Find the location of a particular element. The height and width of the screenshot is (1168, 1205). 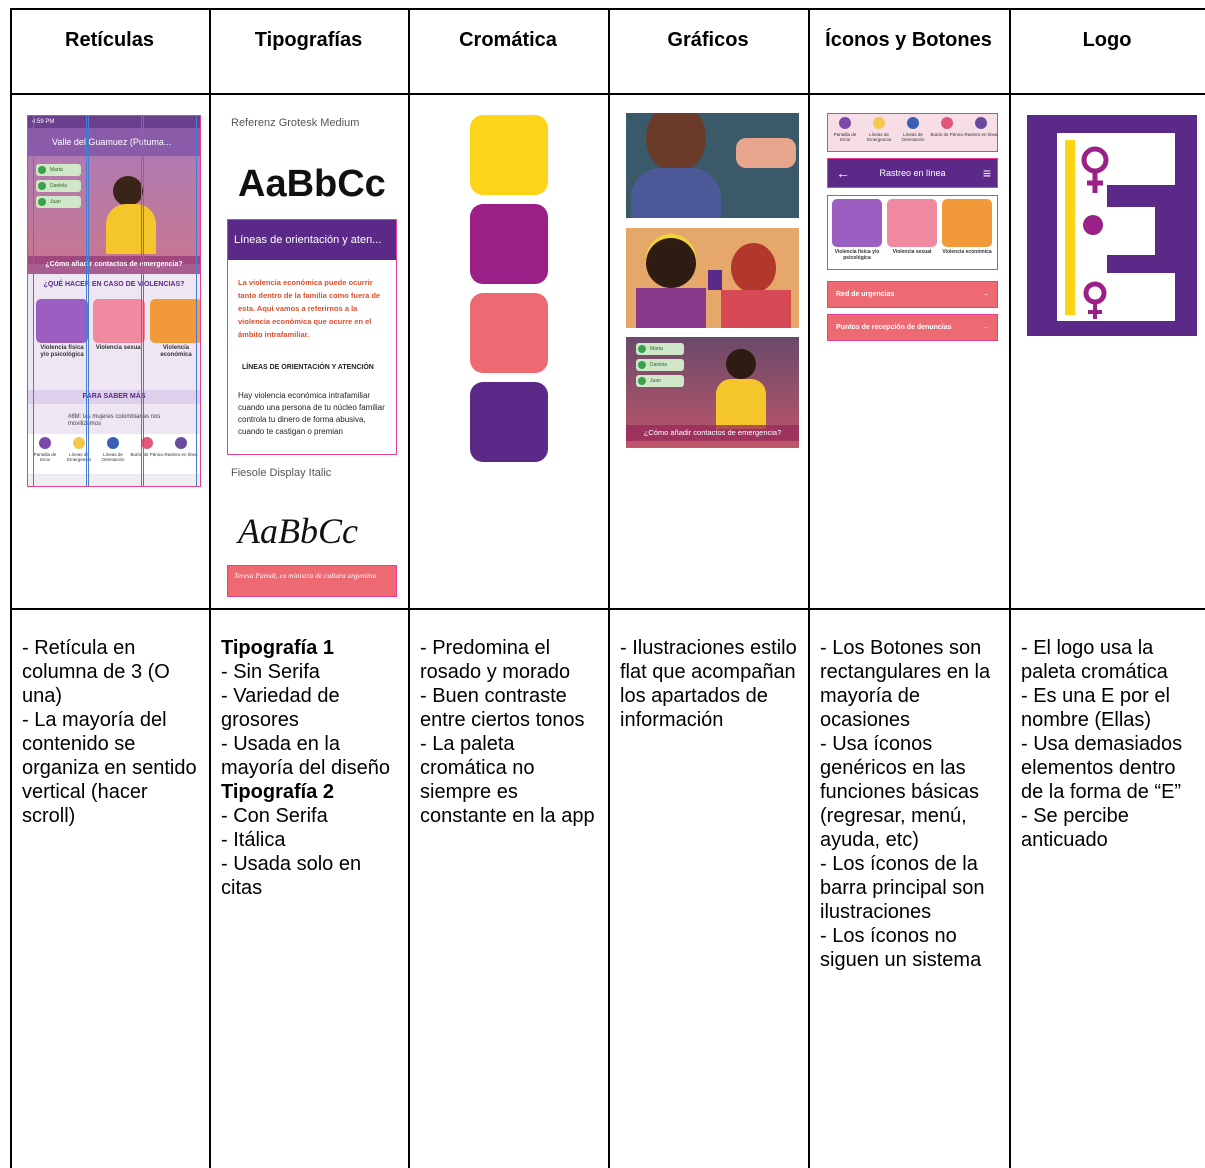

note-item: - Itálica is located at coordinates (253, 840).